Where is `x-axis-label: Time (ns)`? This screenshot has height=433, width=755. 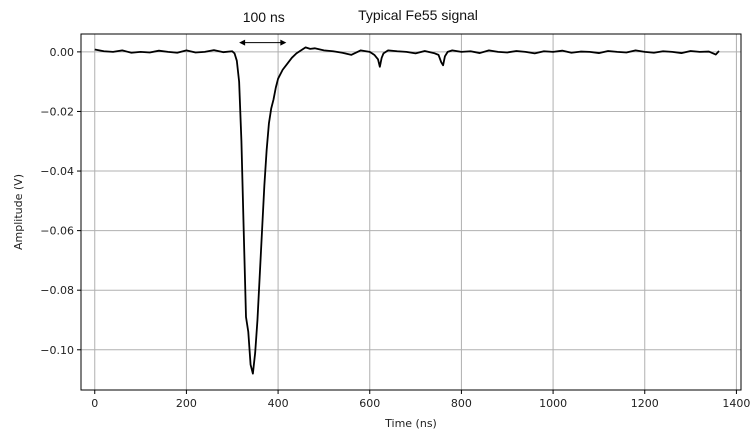 x-axis-label: Time (ns) is located at coordinates (410, 423).